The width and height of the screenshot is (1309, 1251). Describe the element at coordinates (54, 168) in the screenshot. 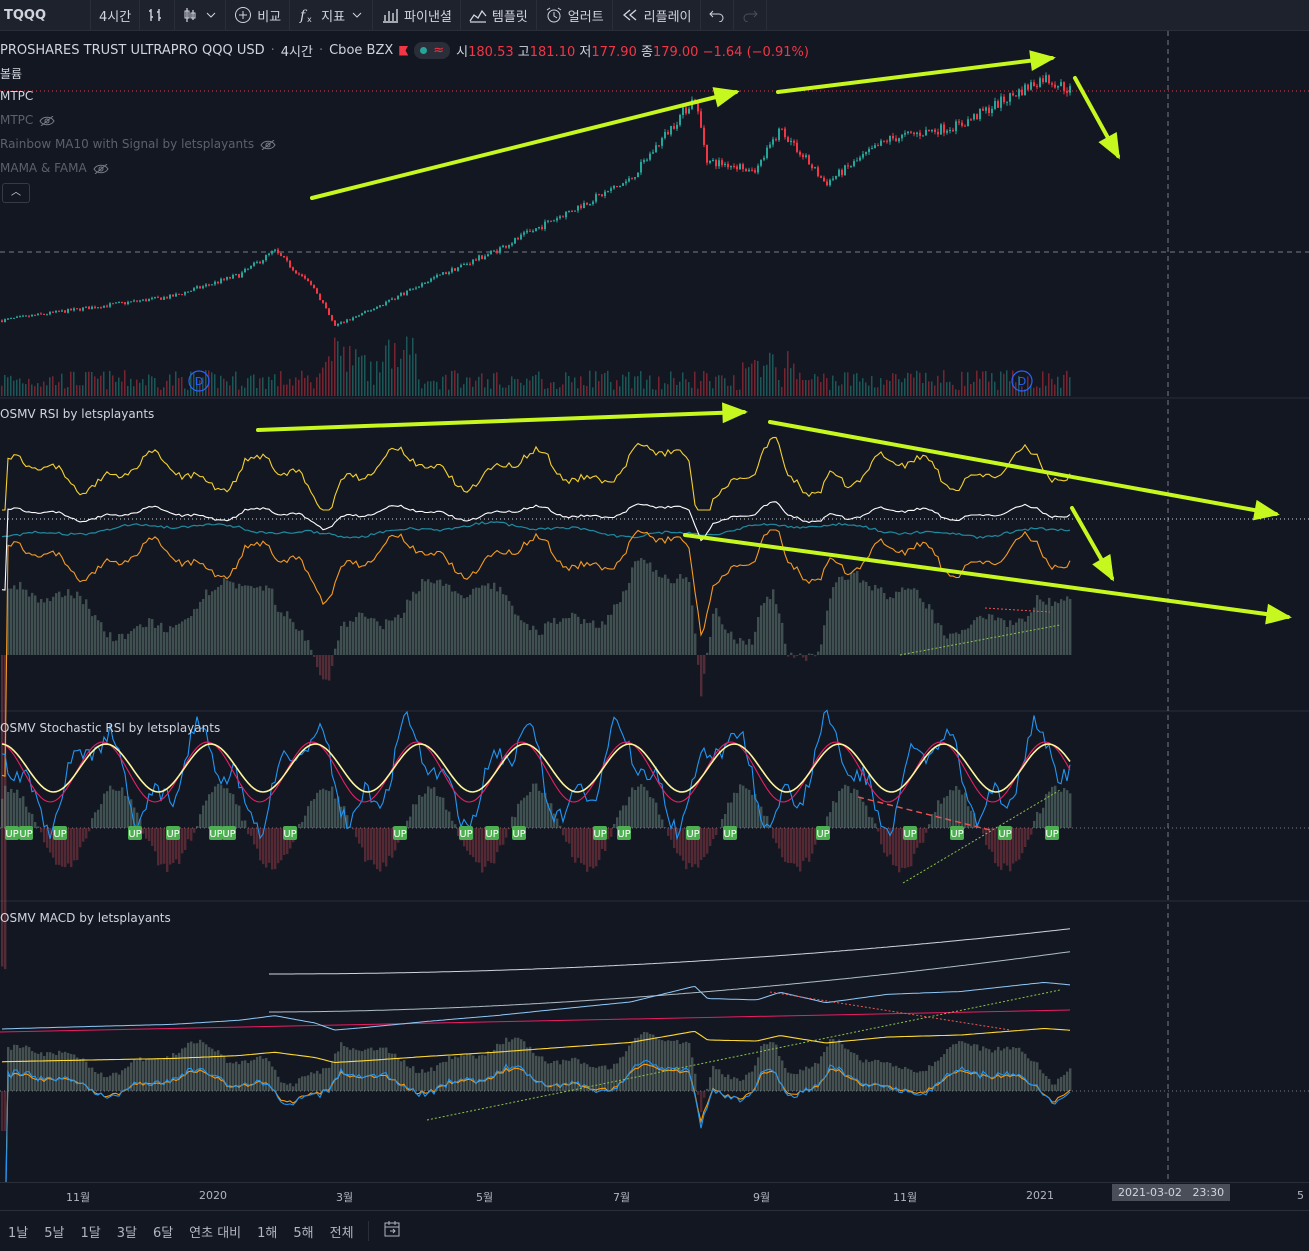

I see `mama-legend: MAMA & FAMA` at that location.